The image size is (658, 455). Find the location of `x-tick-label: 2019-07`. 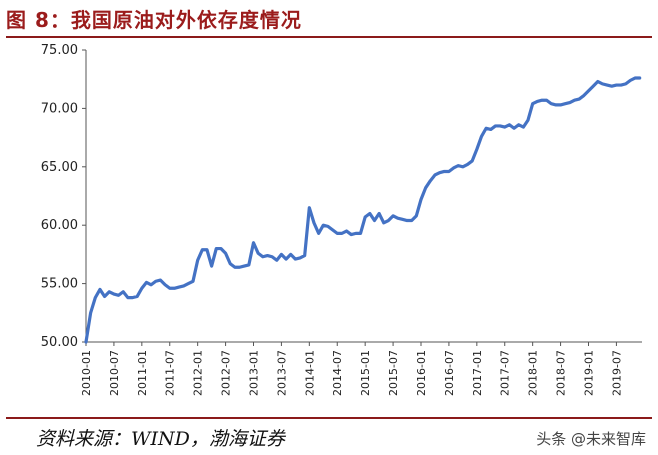

x-tick-label: 2019-07 is located at coordinates (616, 373).